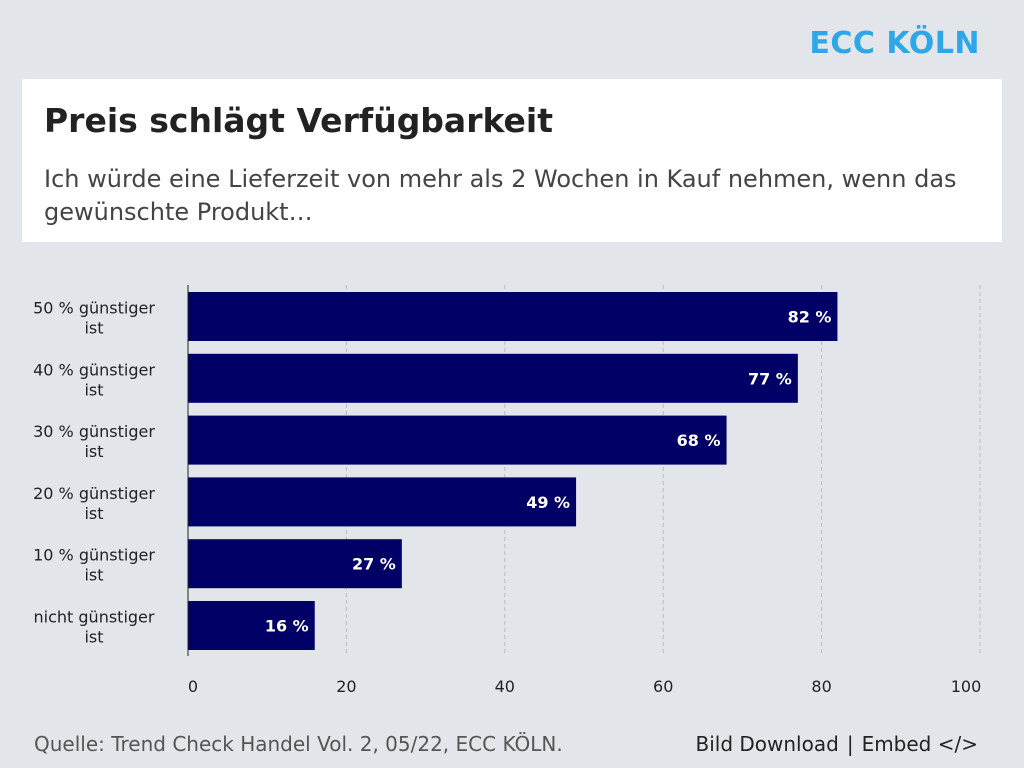  I want to click on category-label-line: 20 % günstiger, so click(94, 493).